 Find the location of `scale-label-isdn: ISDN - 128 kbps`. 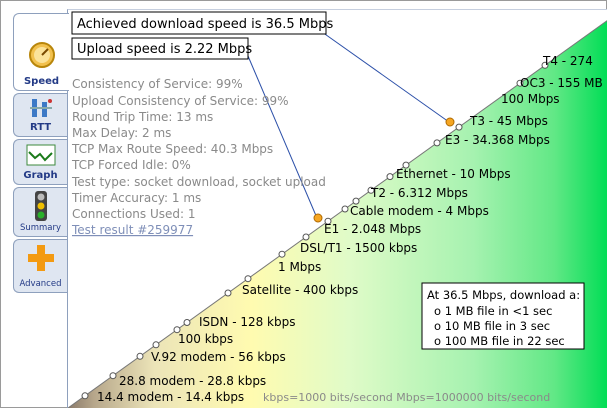

scale-label-isdn: ISDN - 128 kbps is located at coordinates (247, 322).